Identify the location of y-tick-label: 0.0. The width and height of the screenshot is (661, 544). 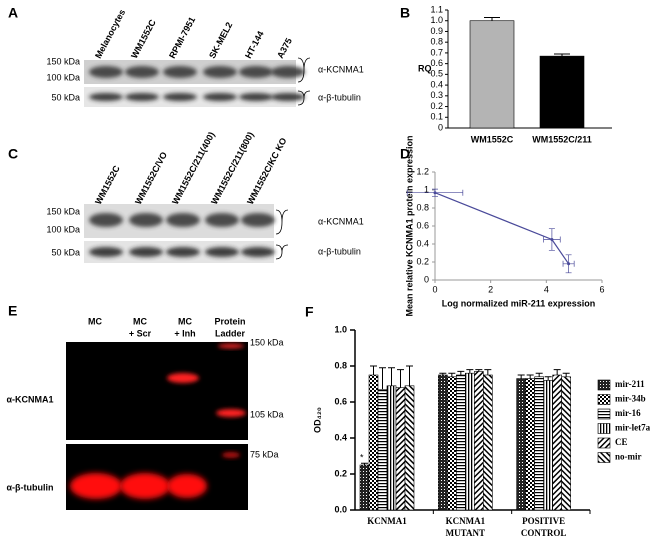
(340, 509).